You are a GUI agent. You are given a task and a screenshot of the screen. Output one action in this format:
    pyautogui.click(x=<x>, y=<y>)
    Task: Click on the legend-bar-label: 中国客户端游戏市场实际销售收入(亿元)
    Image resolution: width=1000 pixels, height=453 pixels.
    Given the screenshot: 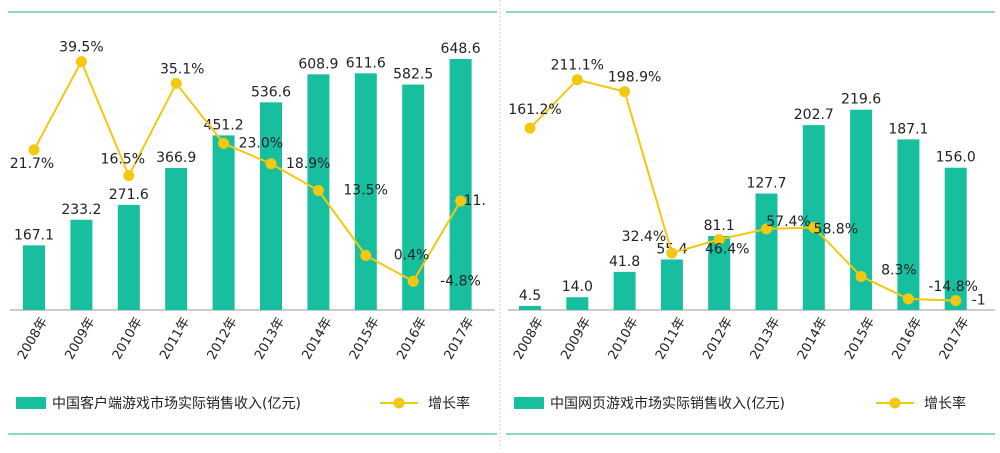 What is the action you would take?
    pyautogui.click(x=176, y=403)
    